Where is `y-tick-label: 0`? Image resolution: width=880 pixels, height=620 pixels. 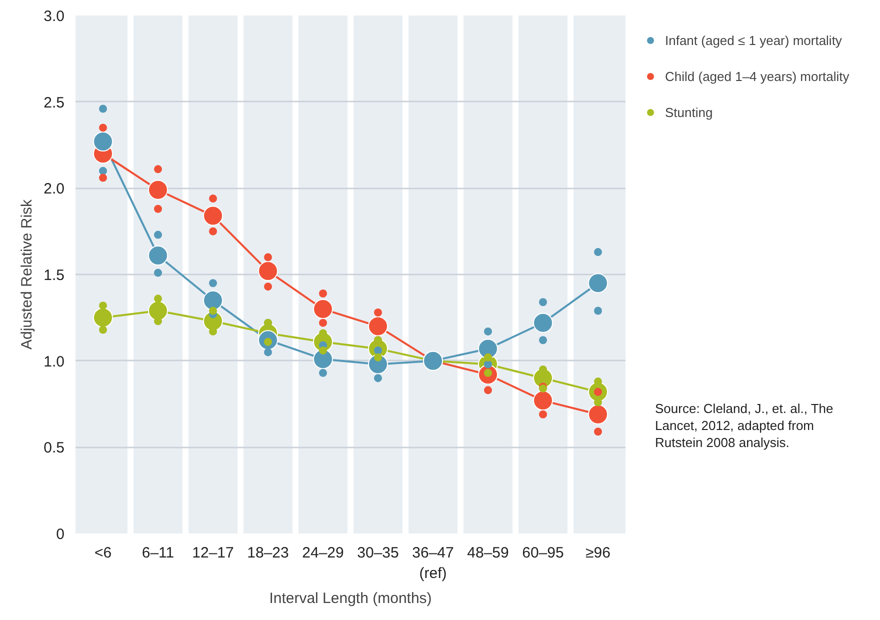 y-tick-label: 0 is located at coordinates (60, 534).